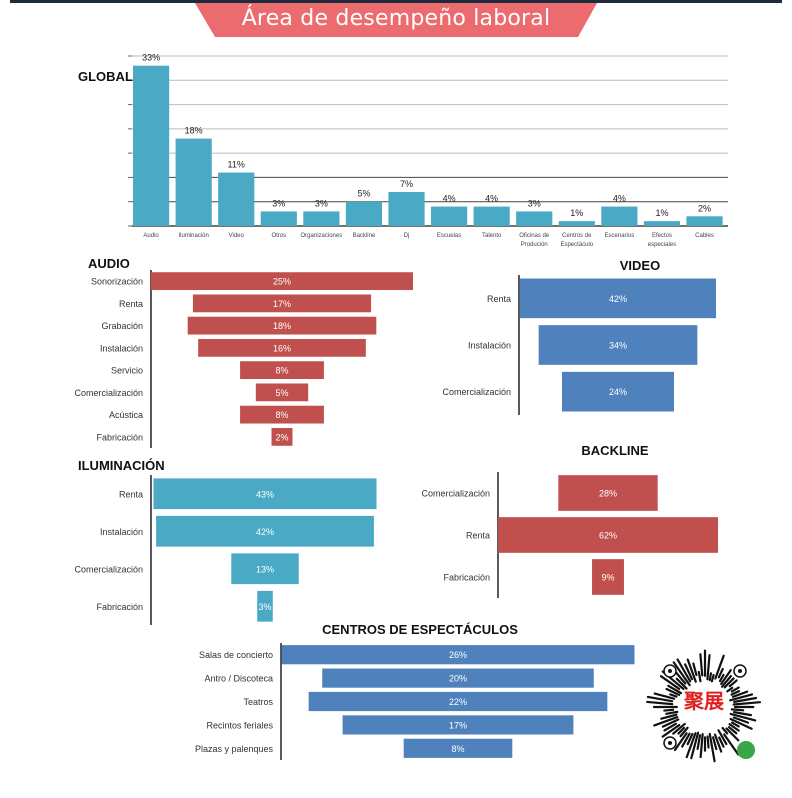 The image size is (792, 798). Describe the element at coordinates (239, 725) in the screenshot. I see `centros-category-label: Recintos feriales` at that location.